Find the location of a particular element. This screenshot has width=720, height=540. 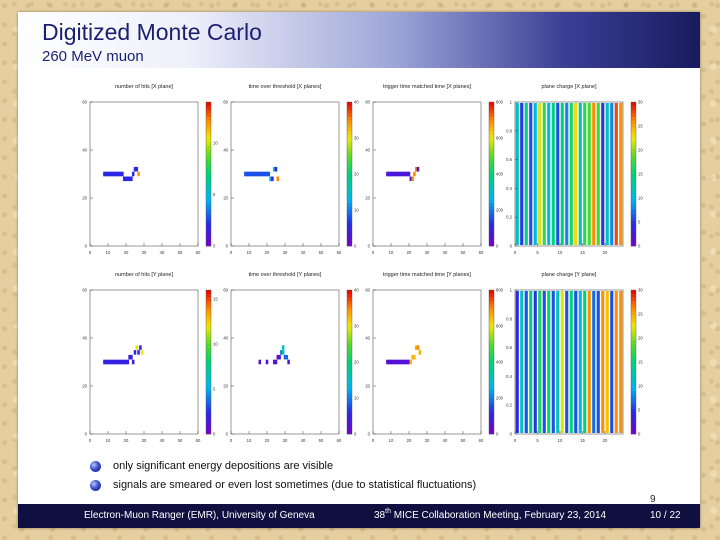

y-tick-label: 20 is located at coordinates (225, 386).